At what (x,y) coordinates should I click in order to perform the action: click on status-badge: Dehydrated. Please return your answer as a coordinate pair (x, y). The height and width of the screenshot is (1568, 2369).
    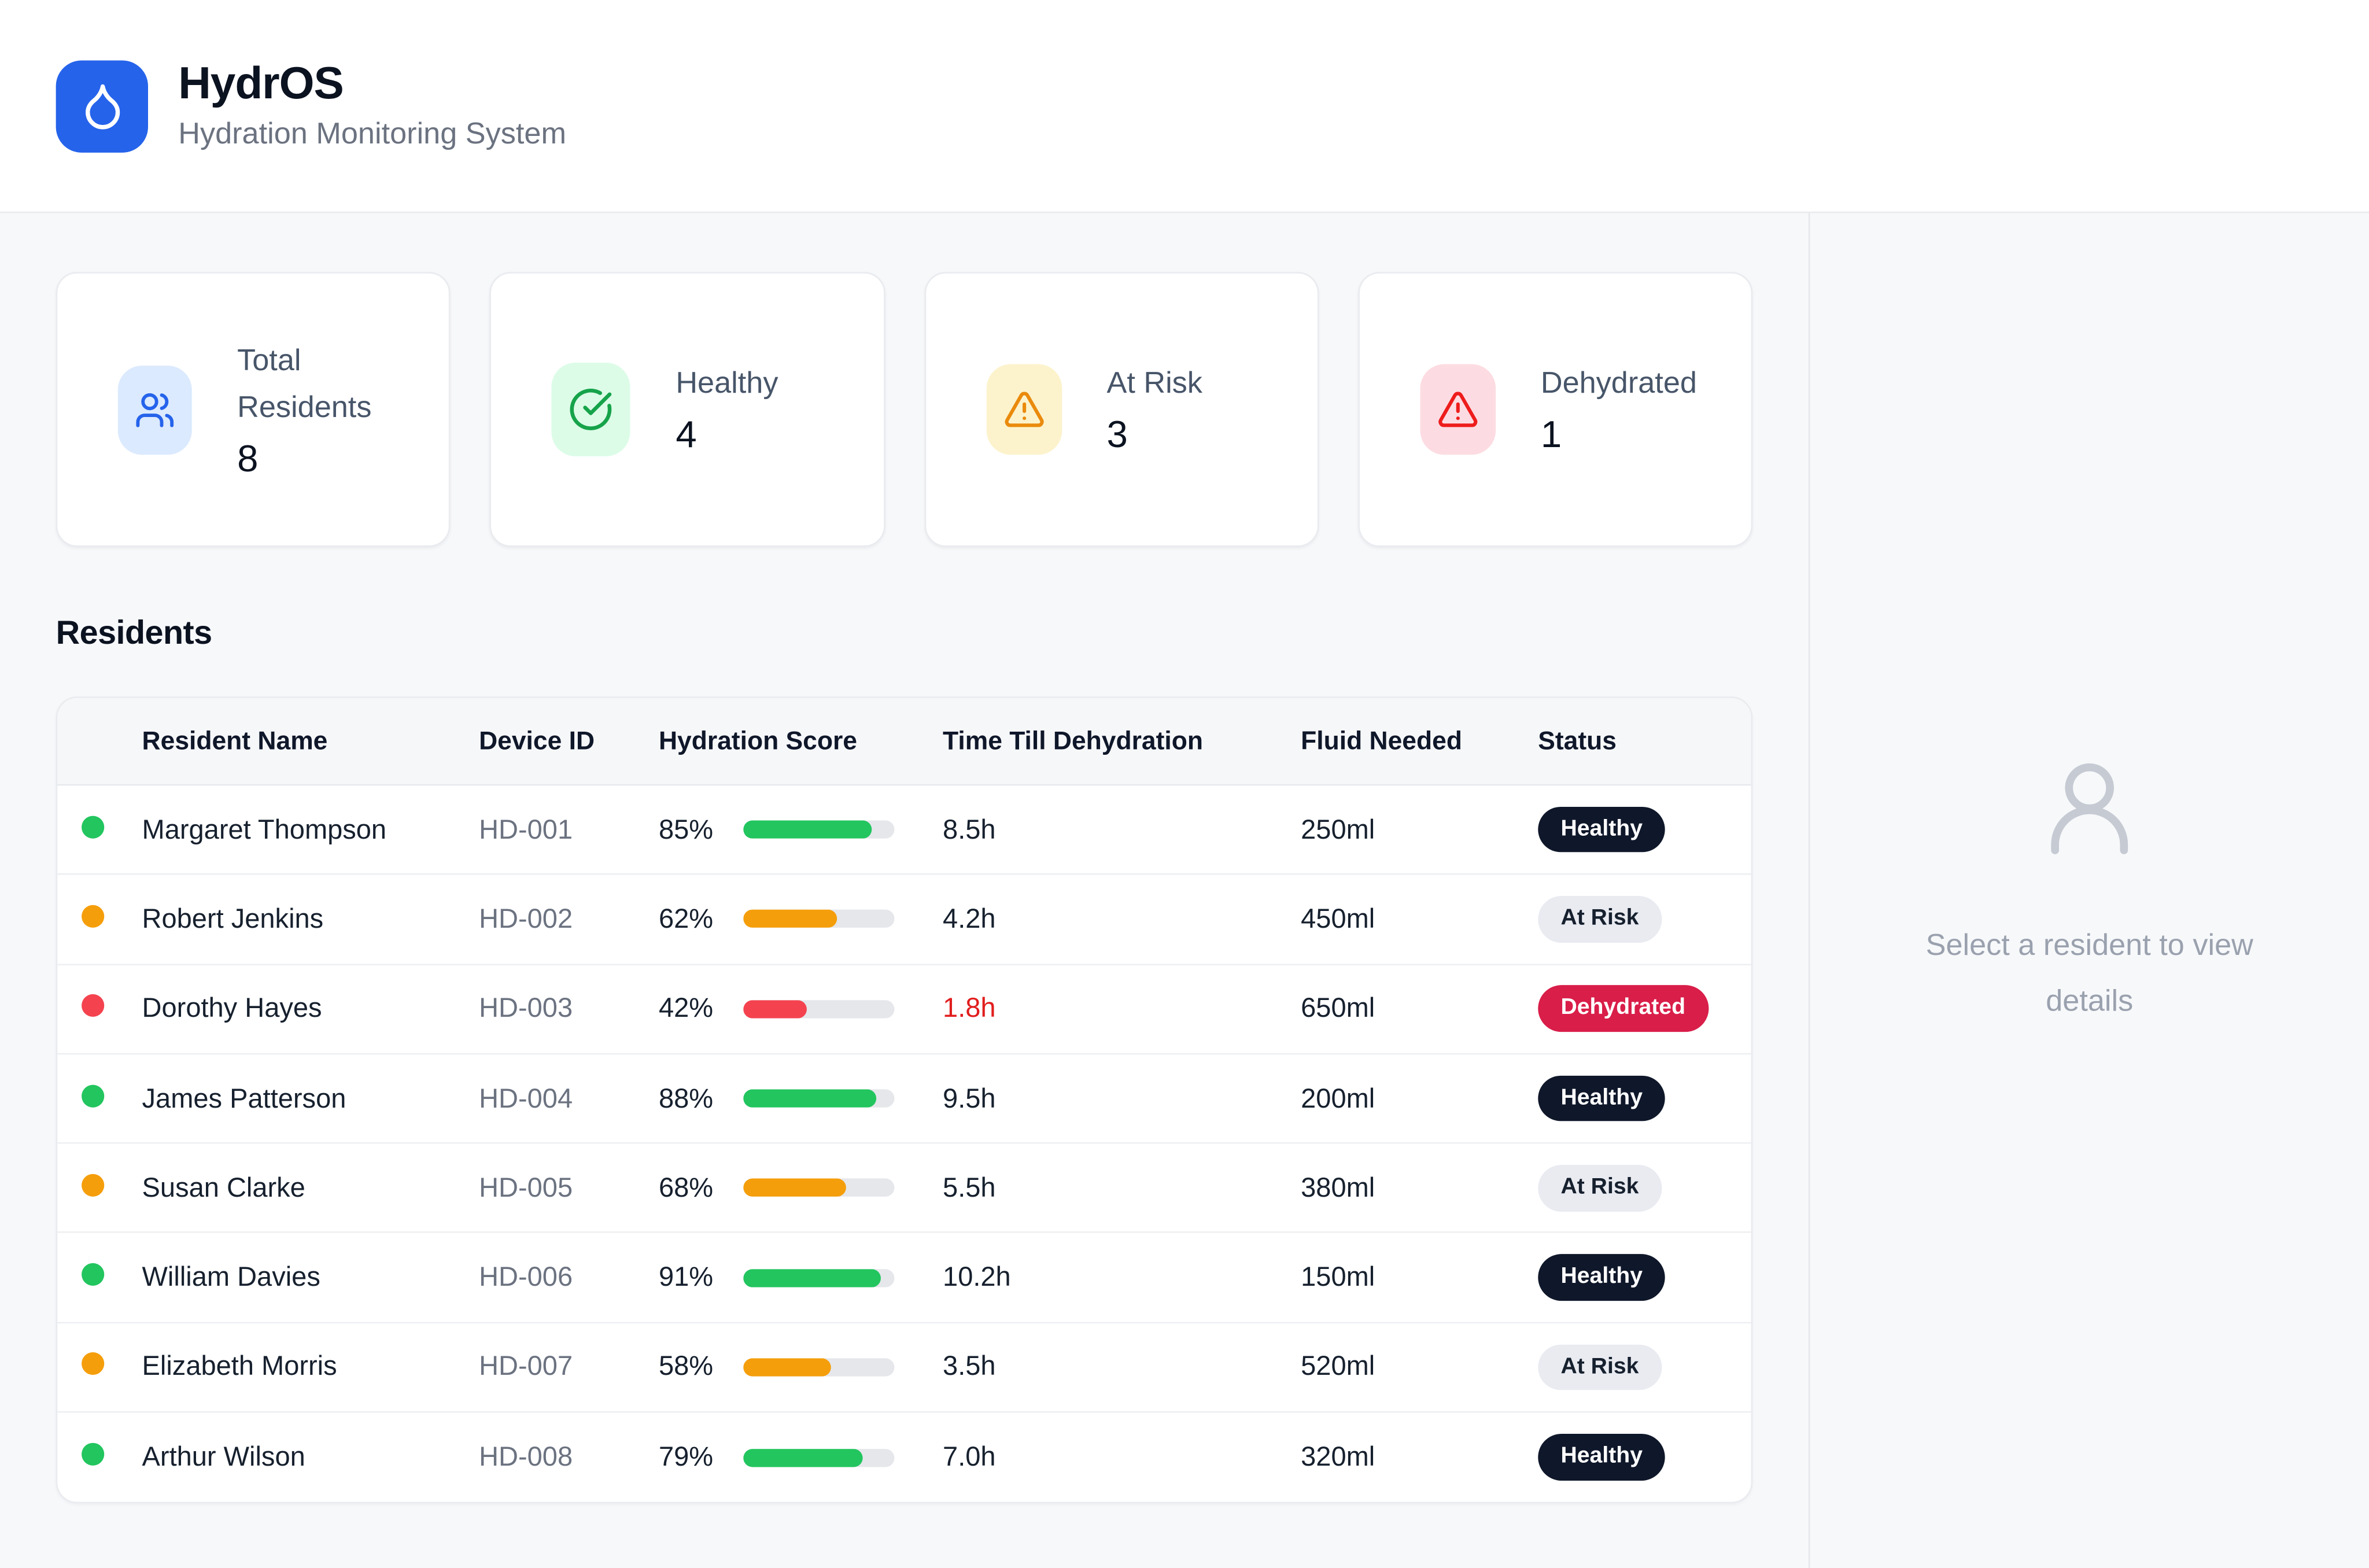
    Looking at the image, I should click on (1623, 1009).